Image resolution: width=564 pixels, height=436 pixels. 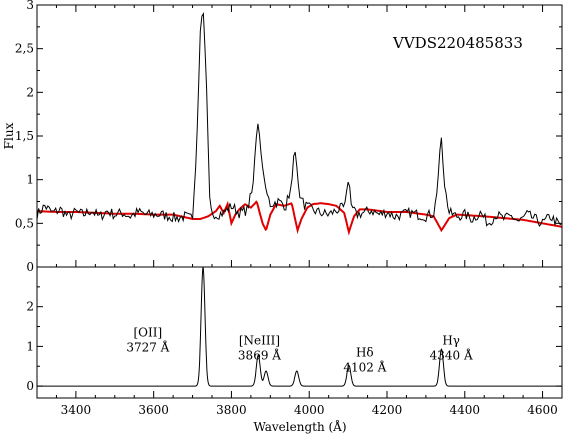 I want to click on top-y-tick-label: 0,5, so click(x=24, y=223).